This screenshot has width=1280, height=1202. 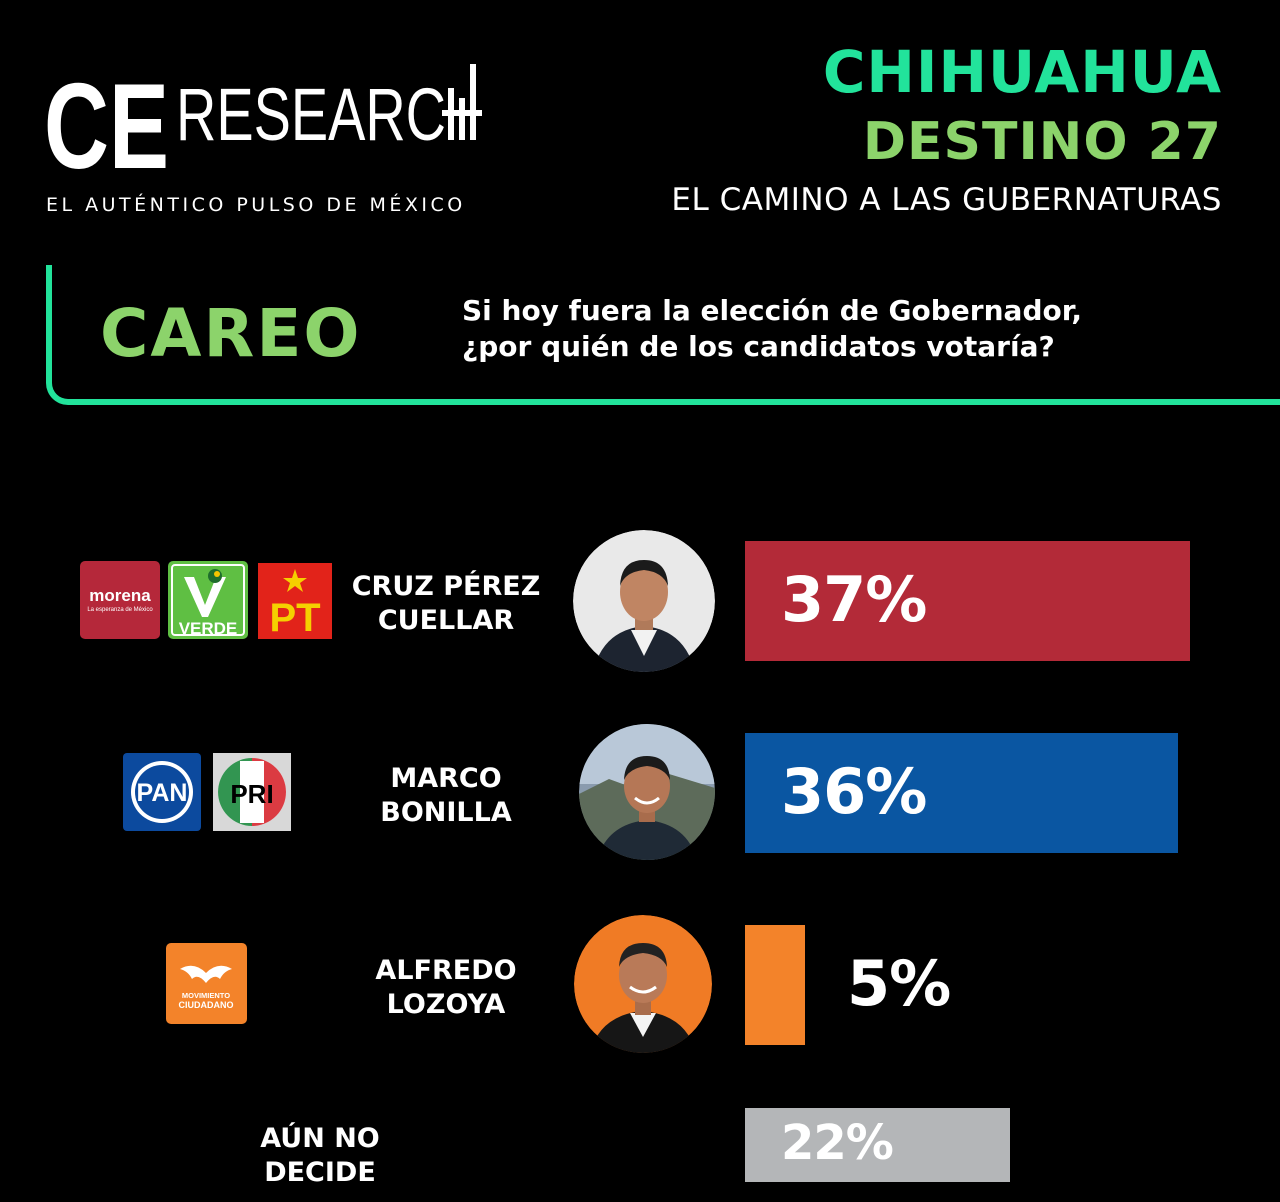 What do you see at coordinates (644, 601) in the screenshot?
I see `candidate-photo-cruz` at bounding box center [644, 601].